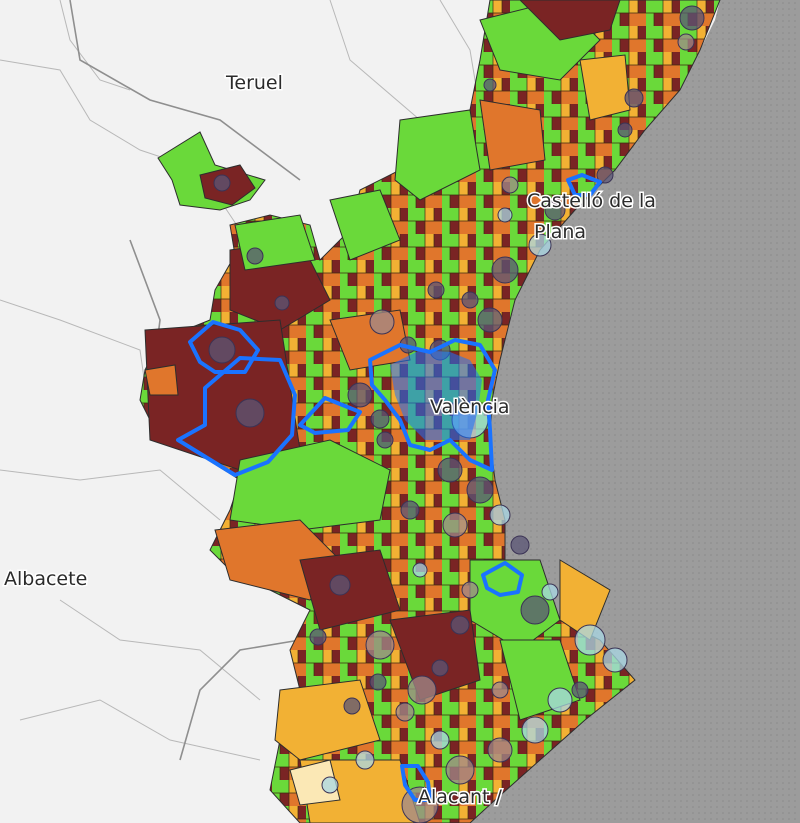 The height and width of the screenshot is (823, 800). I want to click on city-label-castellon-line2: Plana, so click(560, 232).